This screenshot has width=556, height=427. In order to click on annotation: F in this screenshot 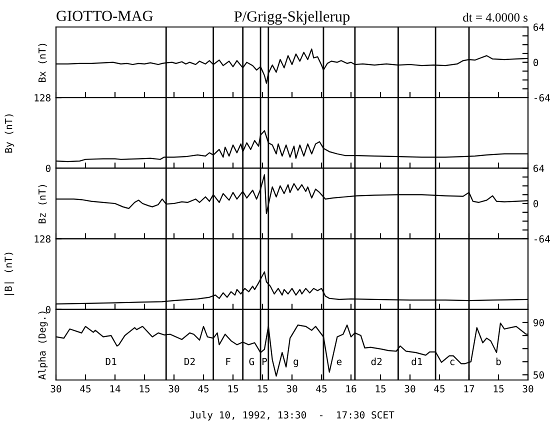, I will do `click(228, 362)`.